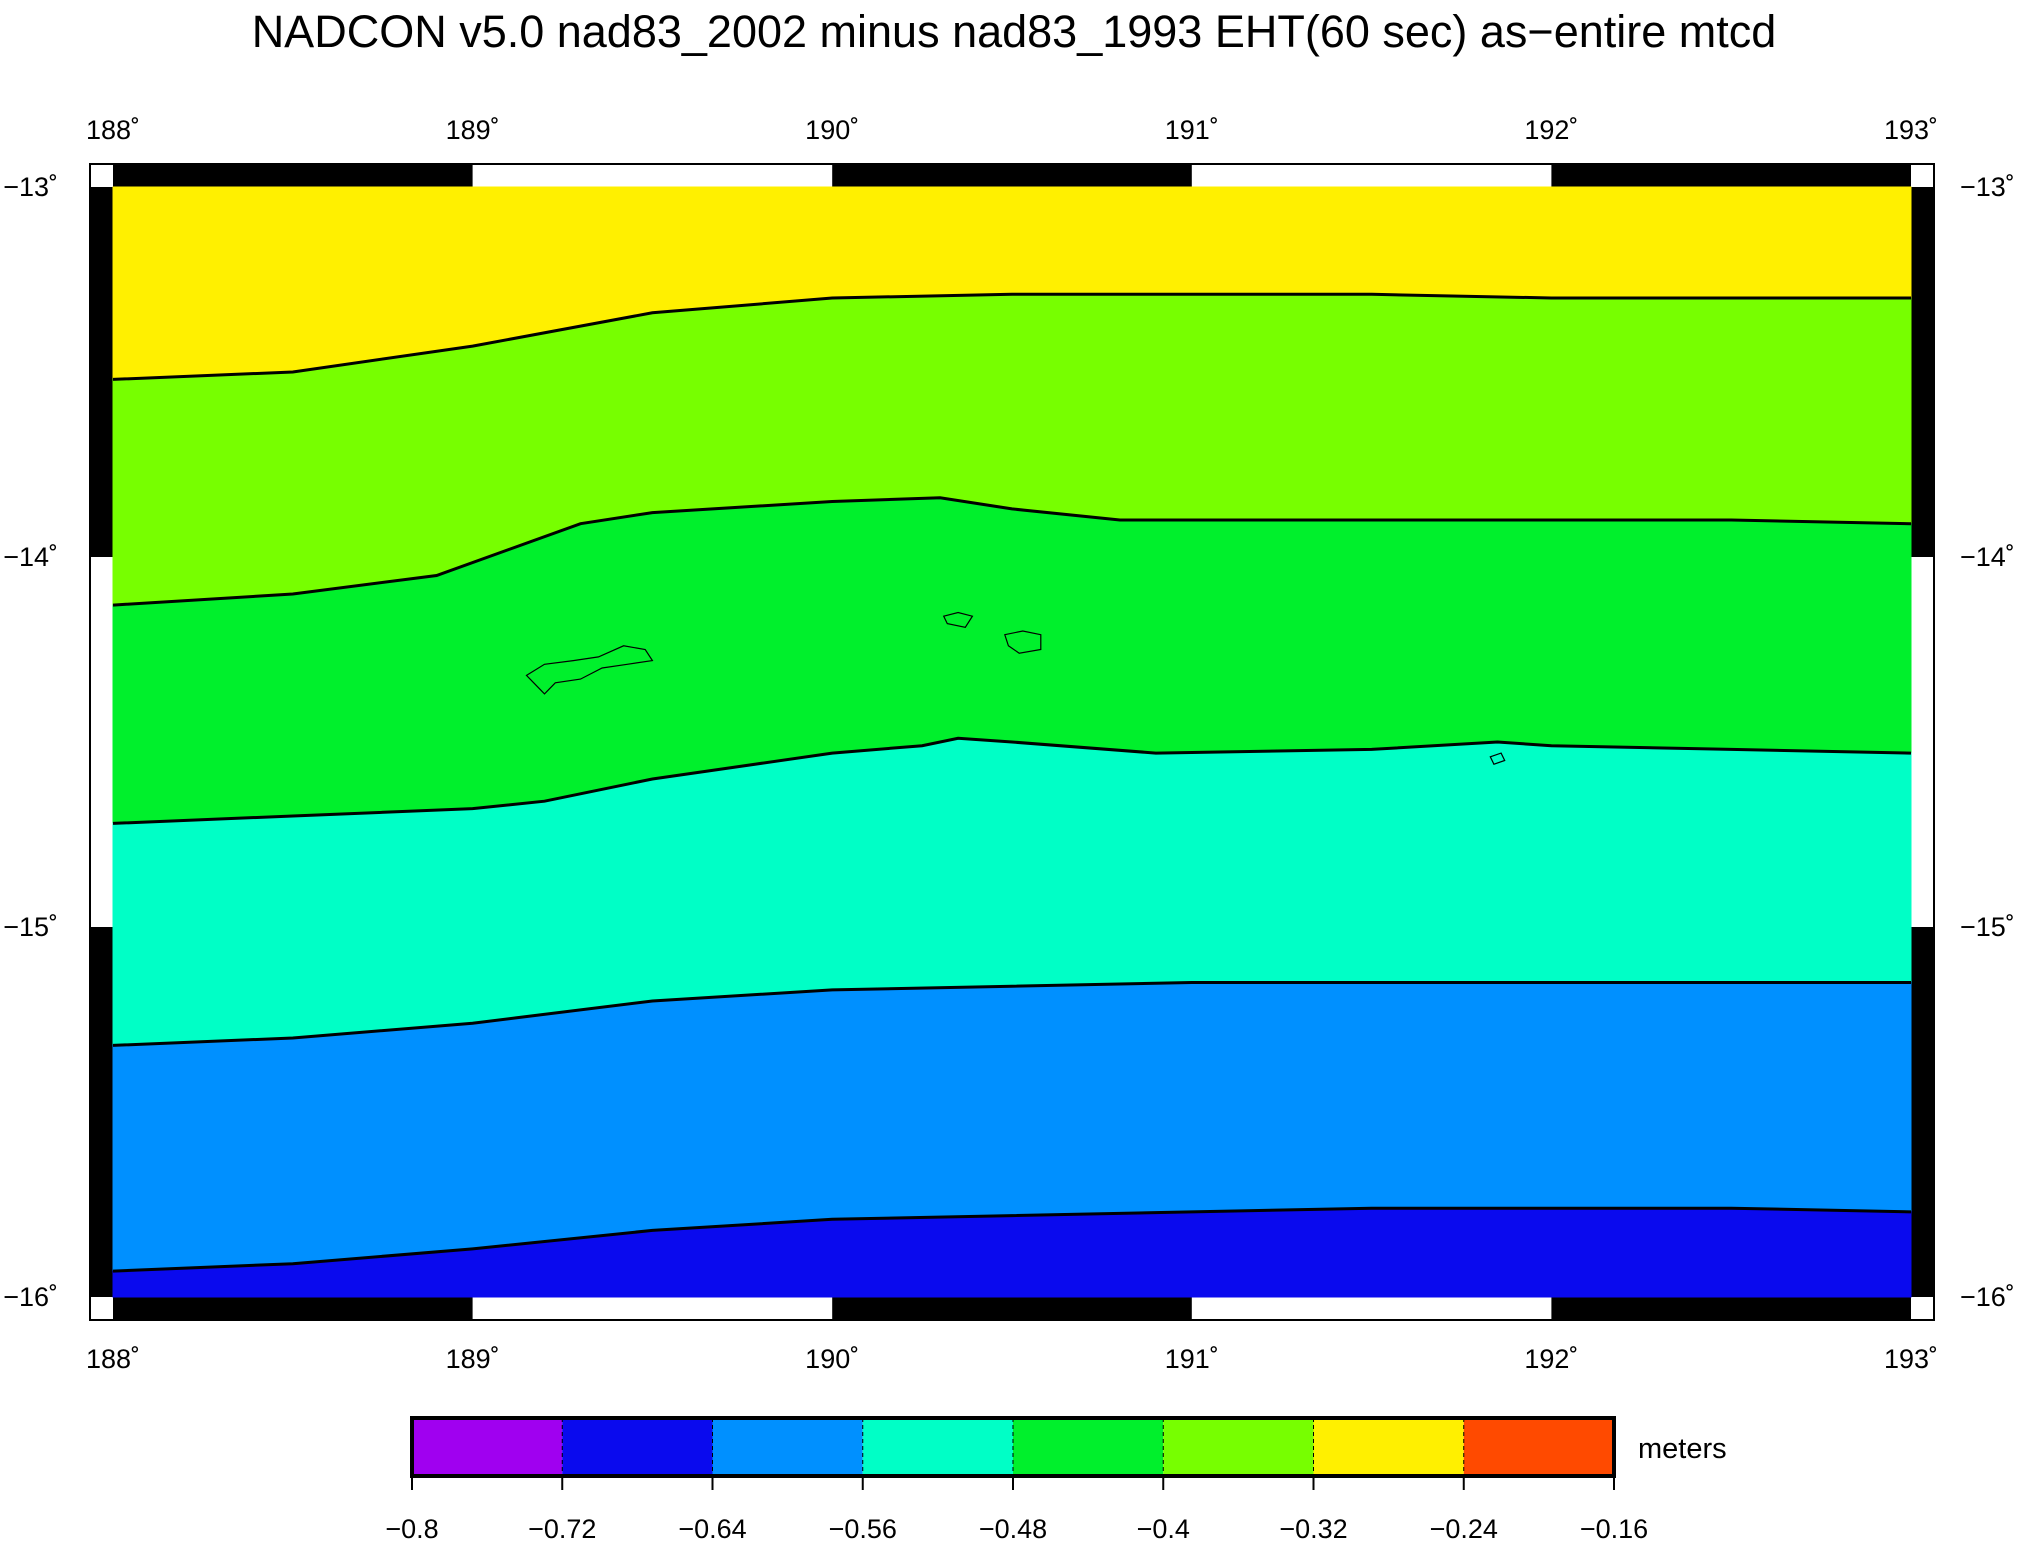 The image size is (2028, 1548). What do you see at coordinates (30, 187) in the screenshot?
I see `lat-tick-label-left: −13˚` at bounding box center [30, 187].